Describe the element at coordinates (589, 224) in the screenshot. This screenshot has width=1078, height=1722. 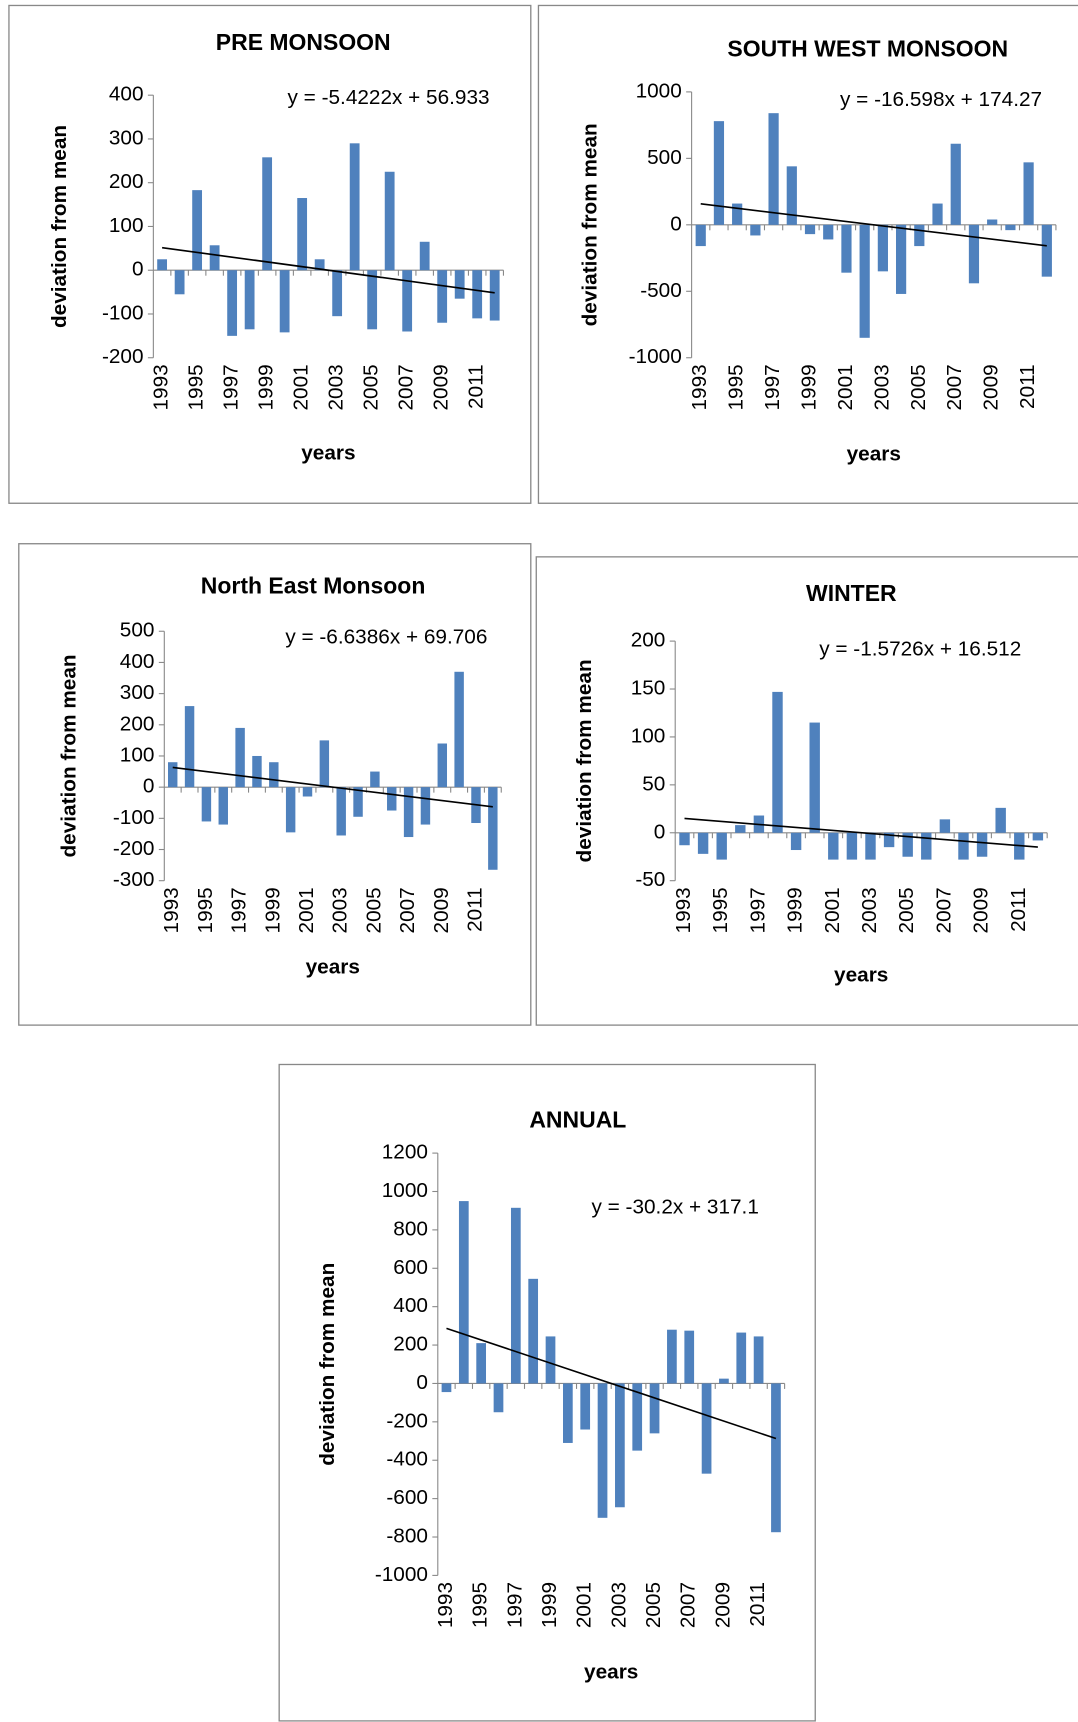
I see `y-axis-label: deviation from mean` at that location.